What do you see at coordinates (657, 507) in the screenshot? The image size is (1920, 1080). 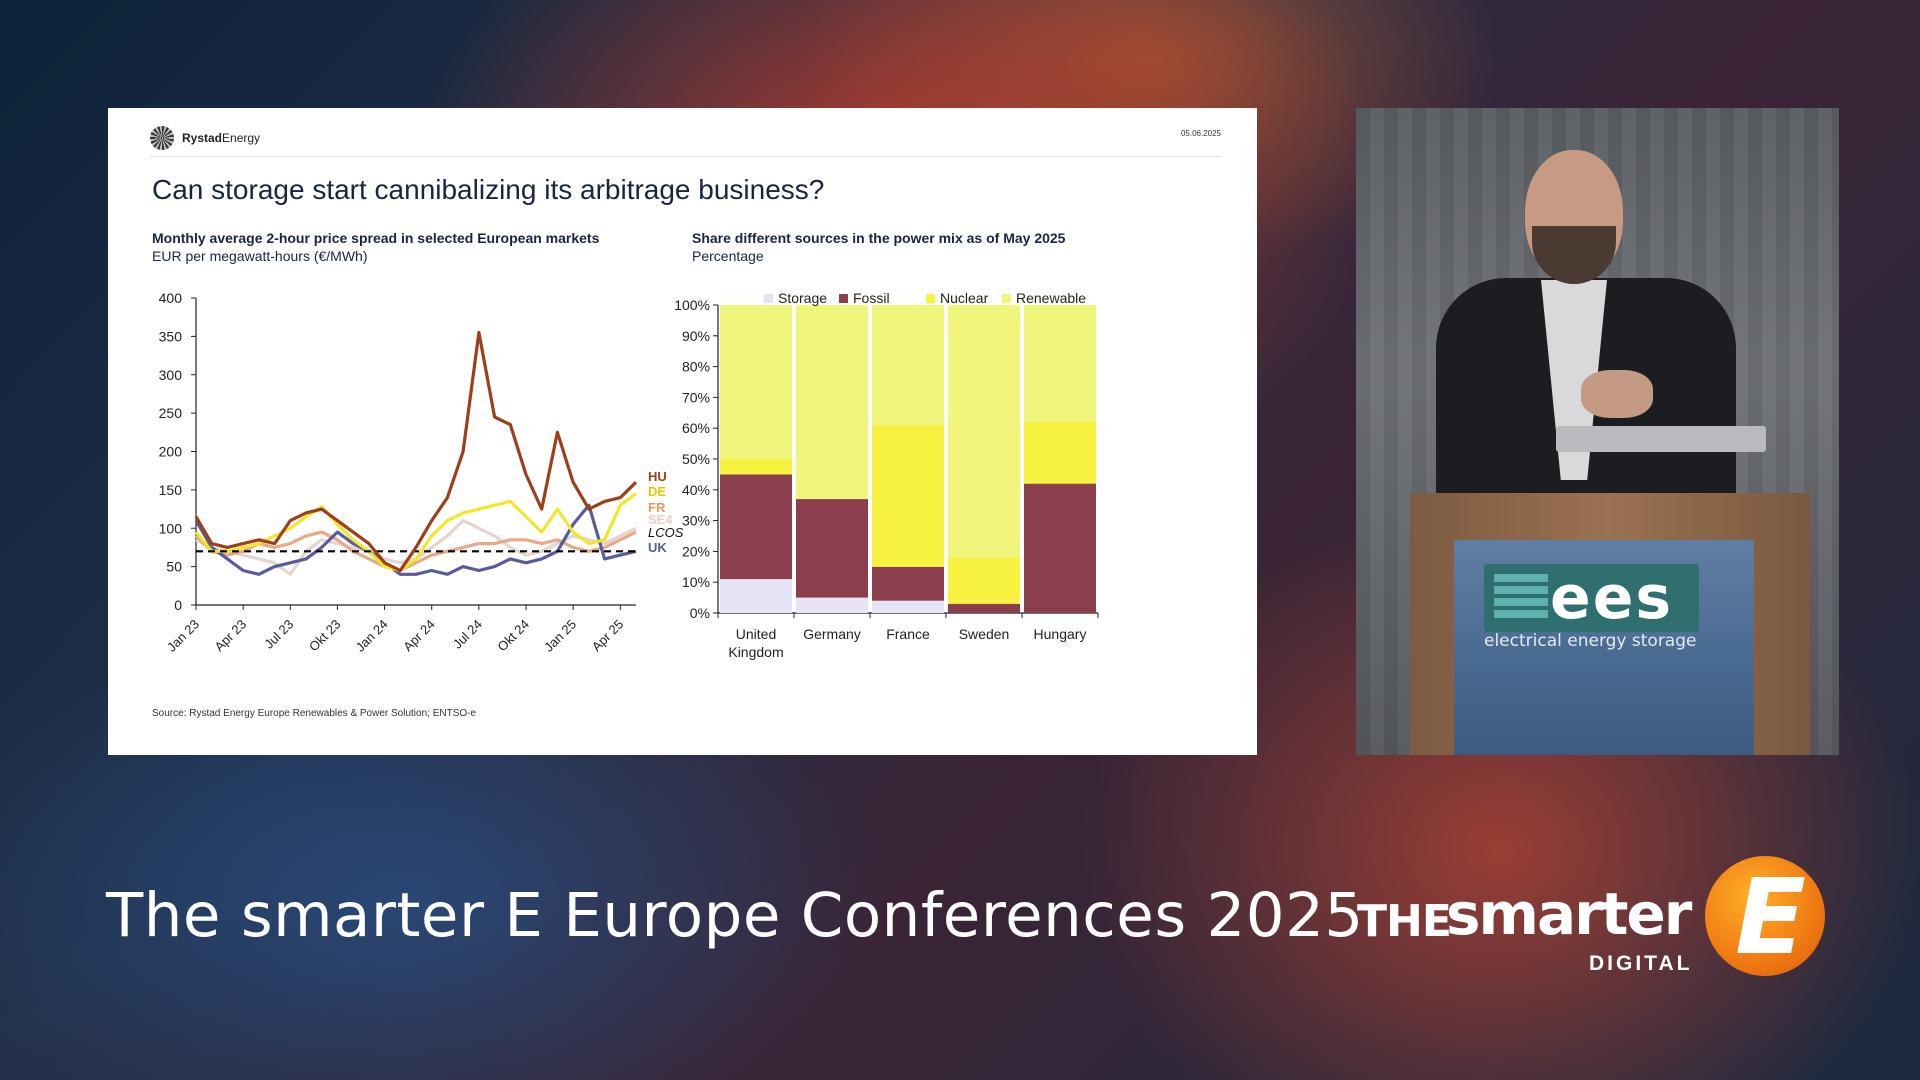 I see `series-label-fr: FR` at bounding box center [657, 507].